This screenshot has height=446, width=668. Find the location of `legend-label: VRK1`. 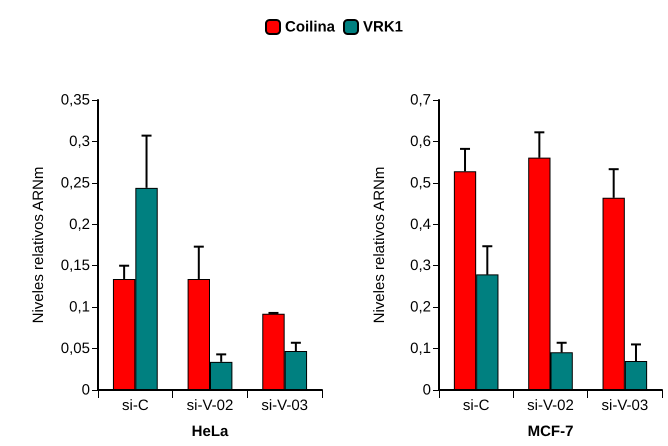

legend-label: VRK1 is located at coordinates (383, 27).